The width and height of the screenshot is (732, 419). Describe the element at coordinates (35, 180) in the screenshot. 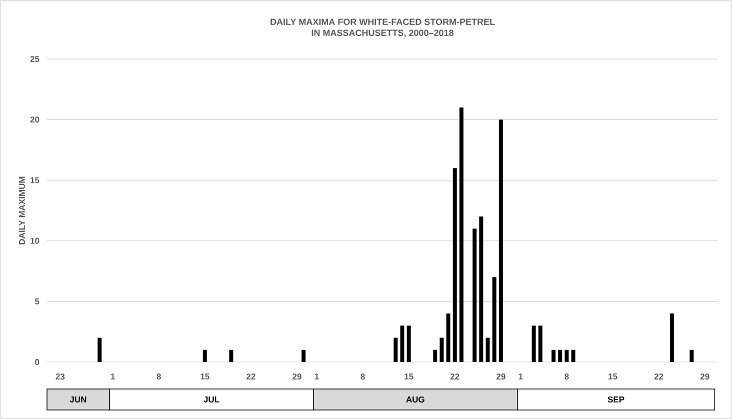

I see `y-tick-label: 15` at that location.